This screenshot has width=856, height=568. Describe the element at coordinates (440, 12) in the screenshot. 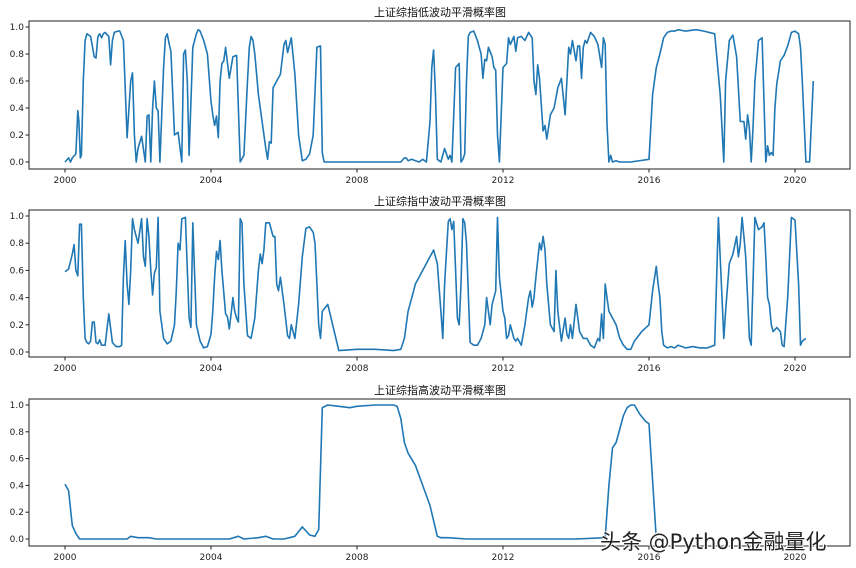

I see `chart-title: 上证综指低波动平滑概率图` at that location.